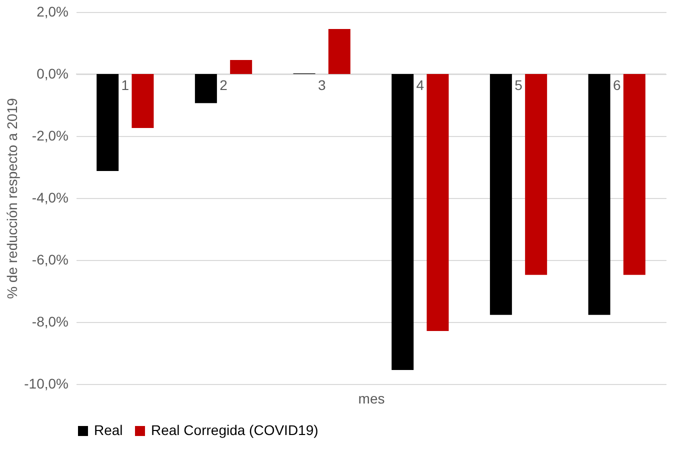 This screenshot has height=457, width=686. Describe the element at coordinates (420, 85) in the screenshot. I see `x-tick-label: 4` at that location.